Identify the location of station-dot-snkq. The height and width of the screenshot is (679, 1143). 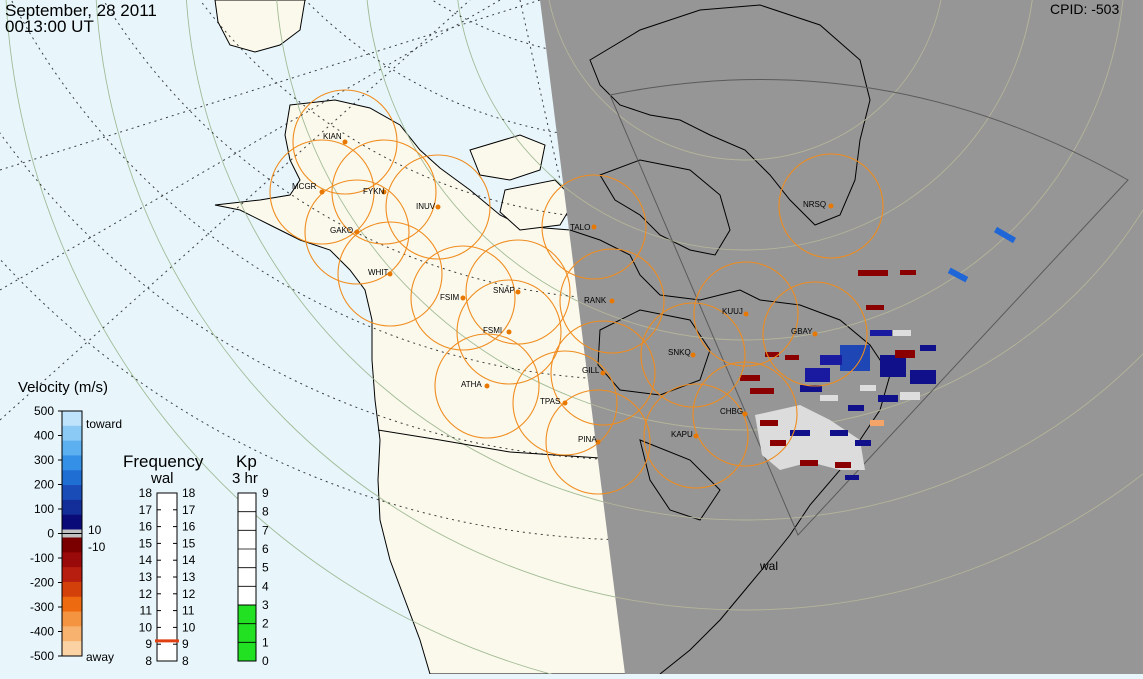
(693, 355).